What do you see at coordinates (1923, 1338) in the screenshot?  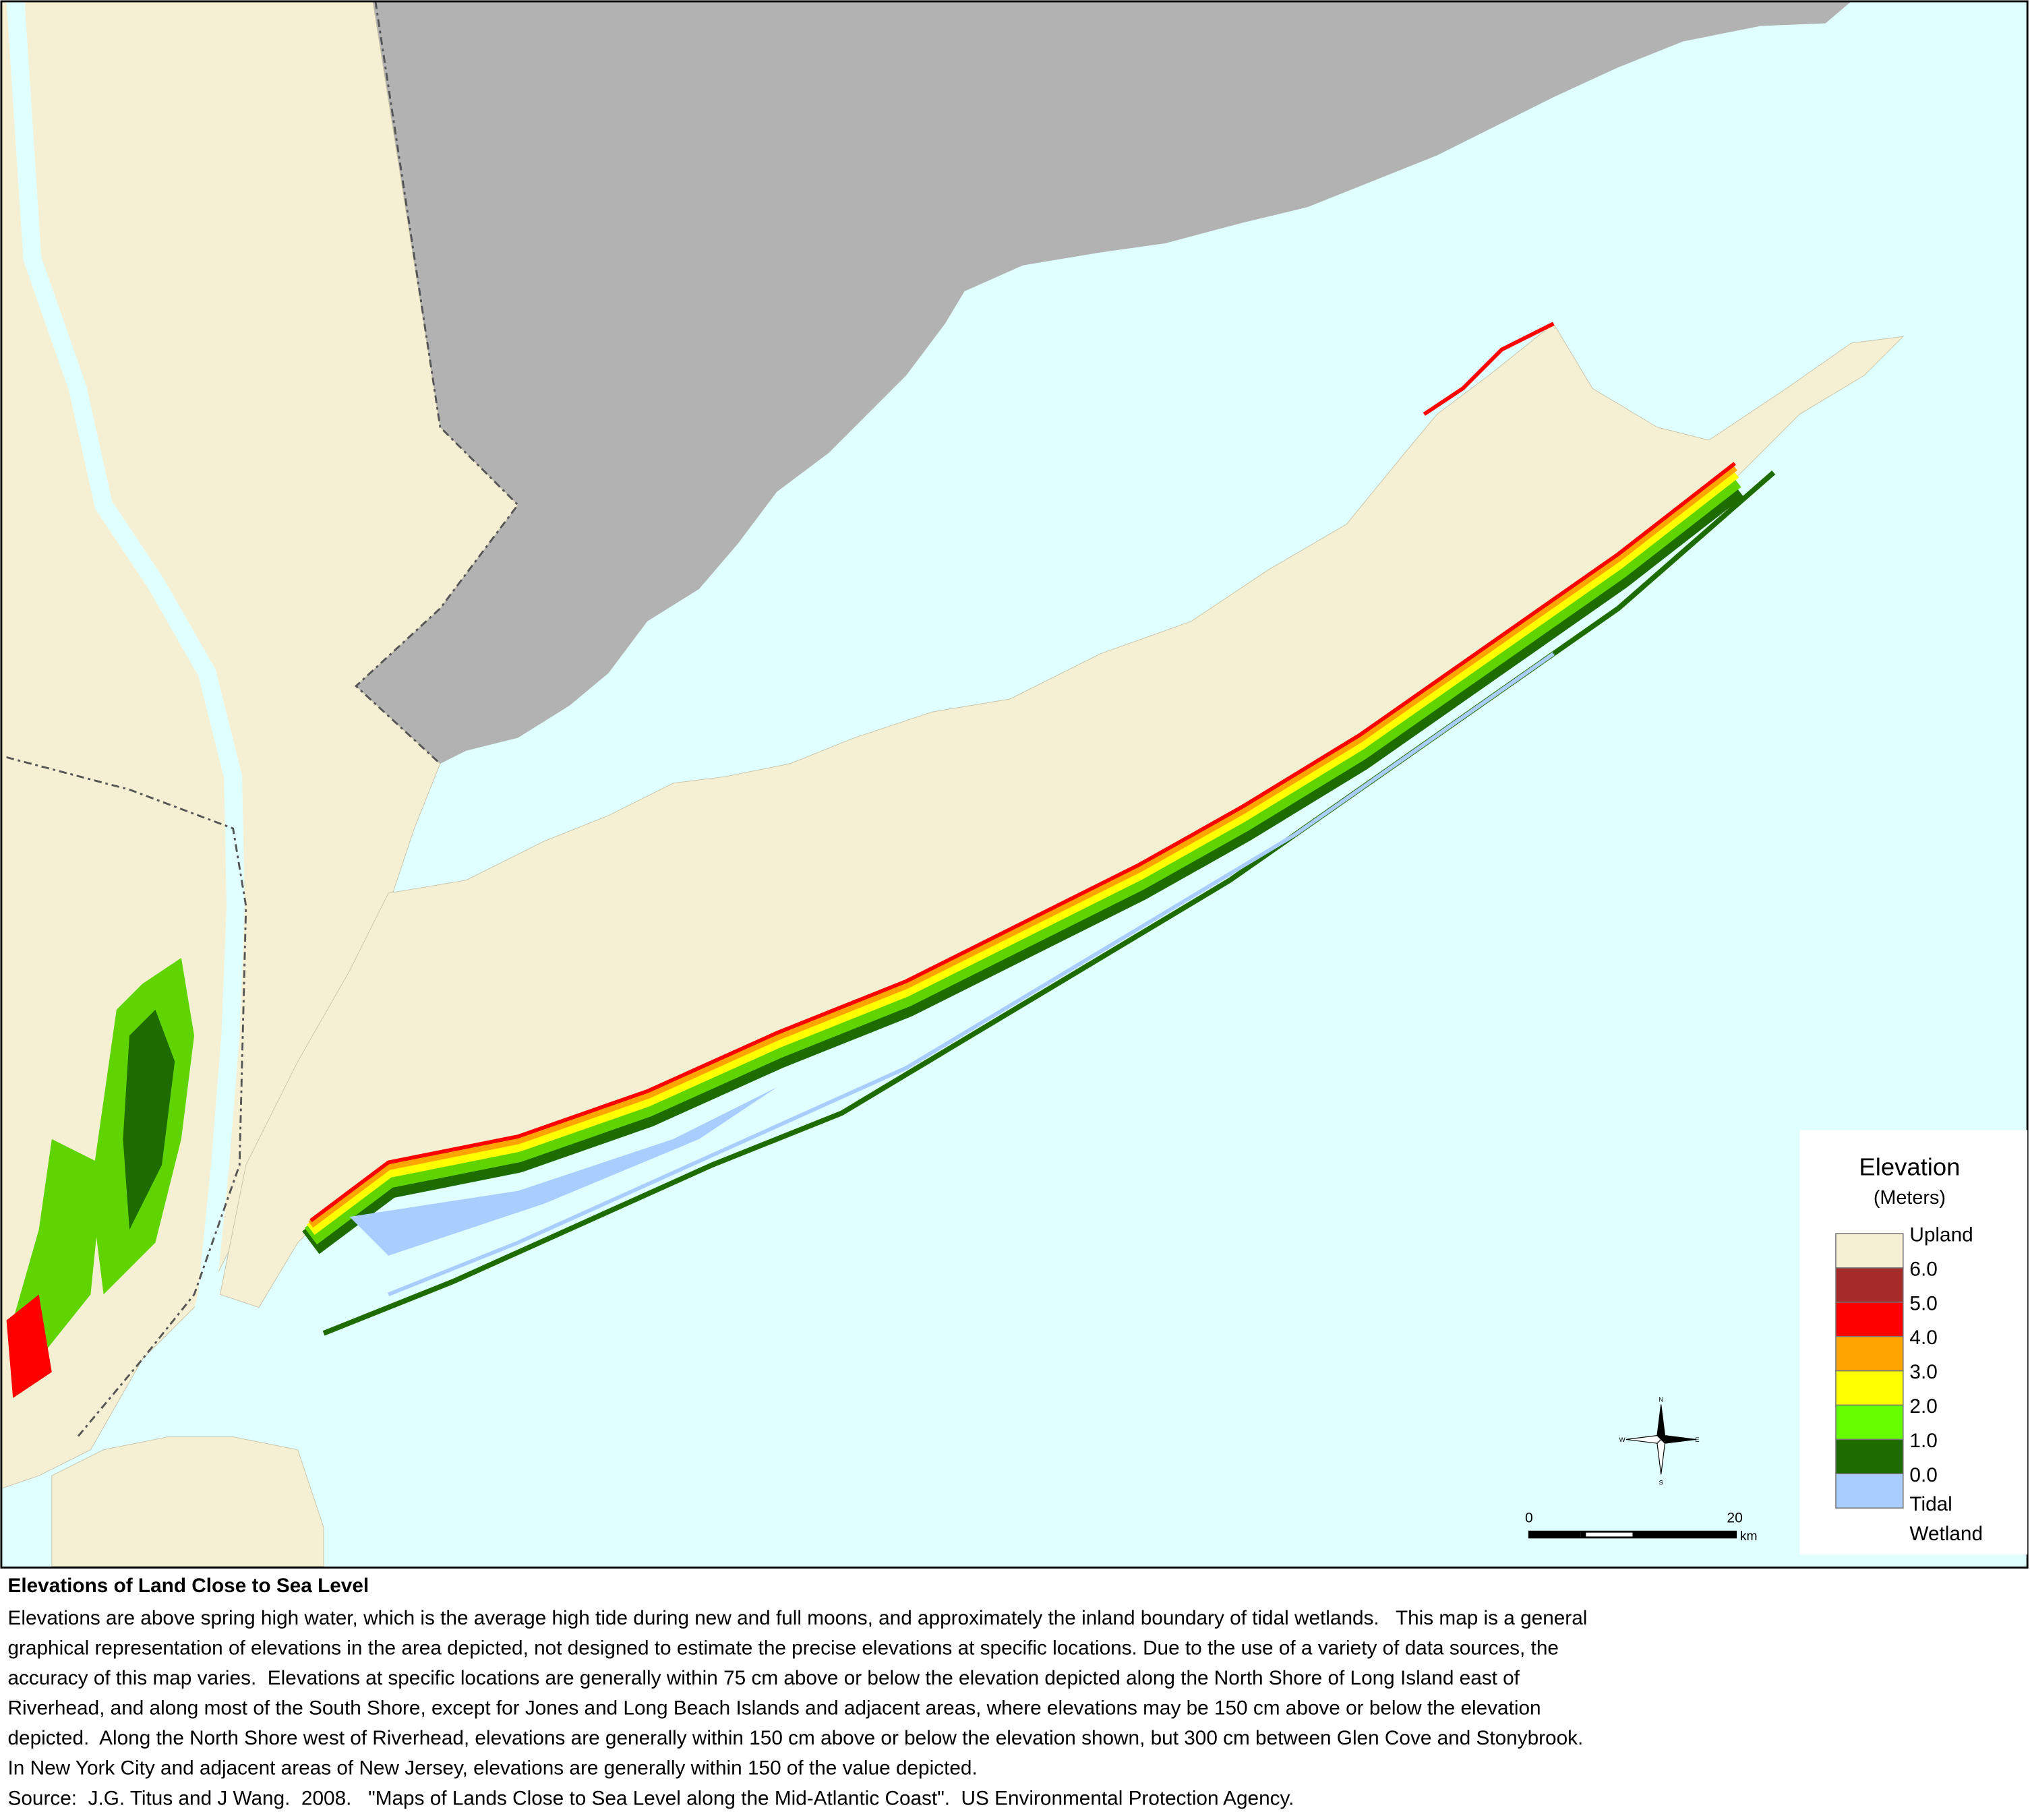 I see `legend-label: 4.0` at bounding box center [1923, 1338].